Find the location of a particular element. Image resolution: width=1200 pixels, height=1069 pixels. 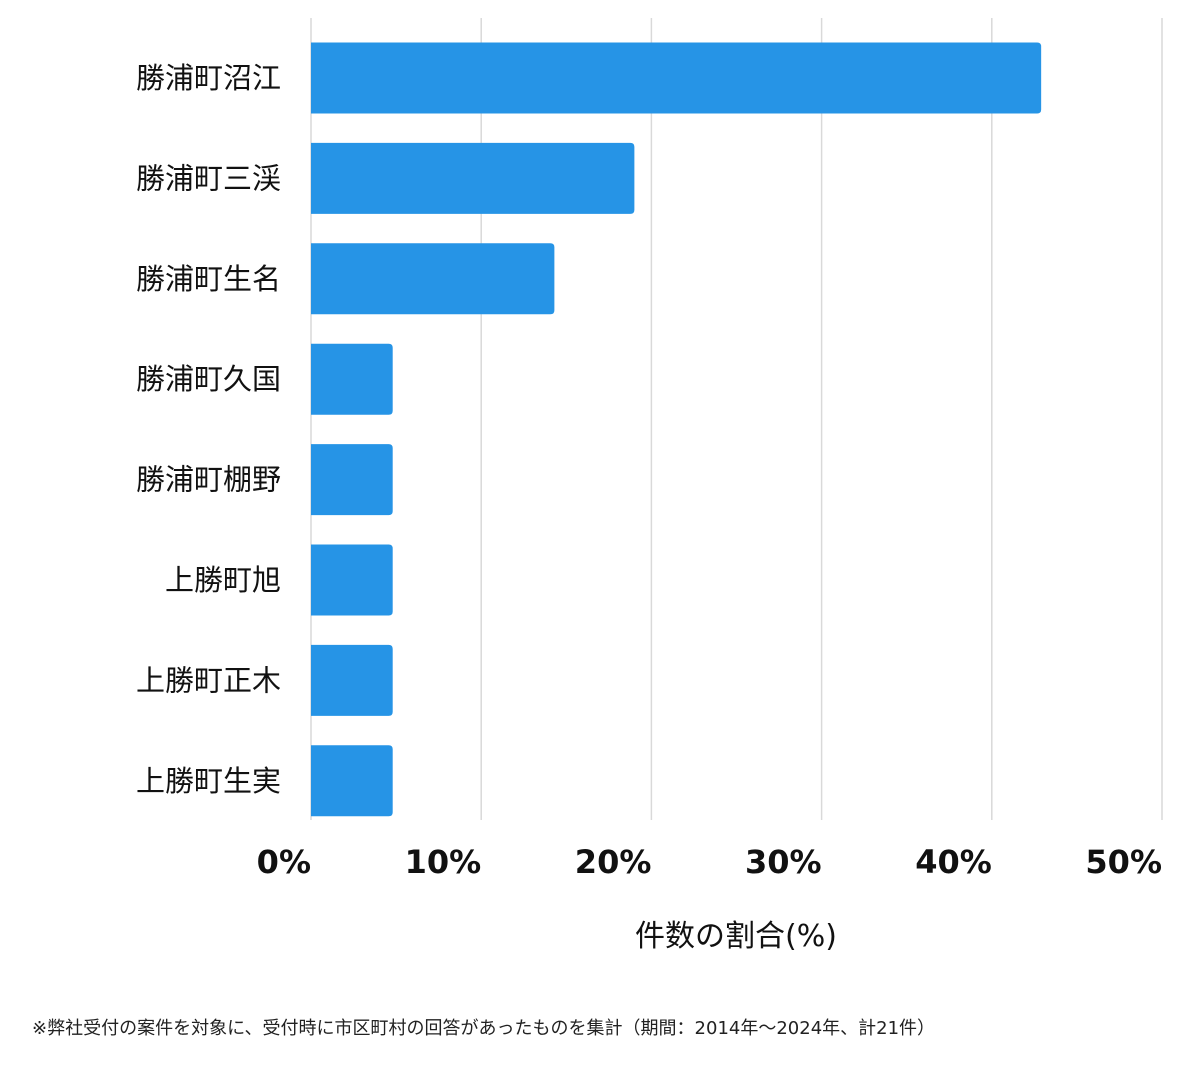

category-label: 勝浦町久国 is located at coordinates (208, 379).